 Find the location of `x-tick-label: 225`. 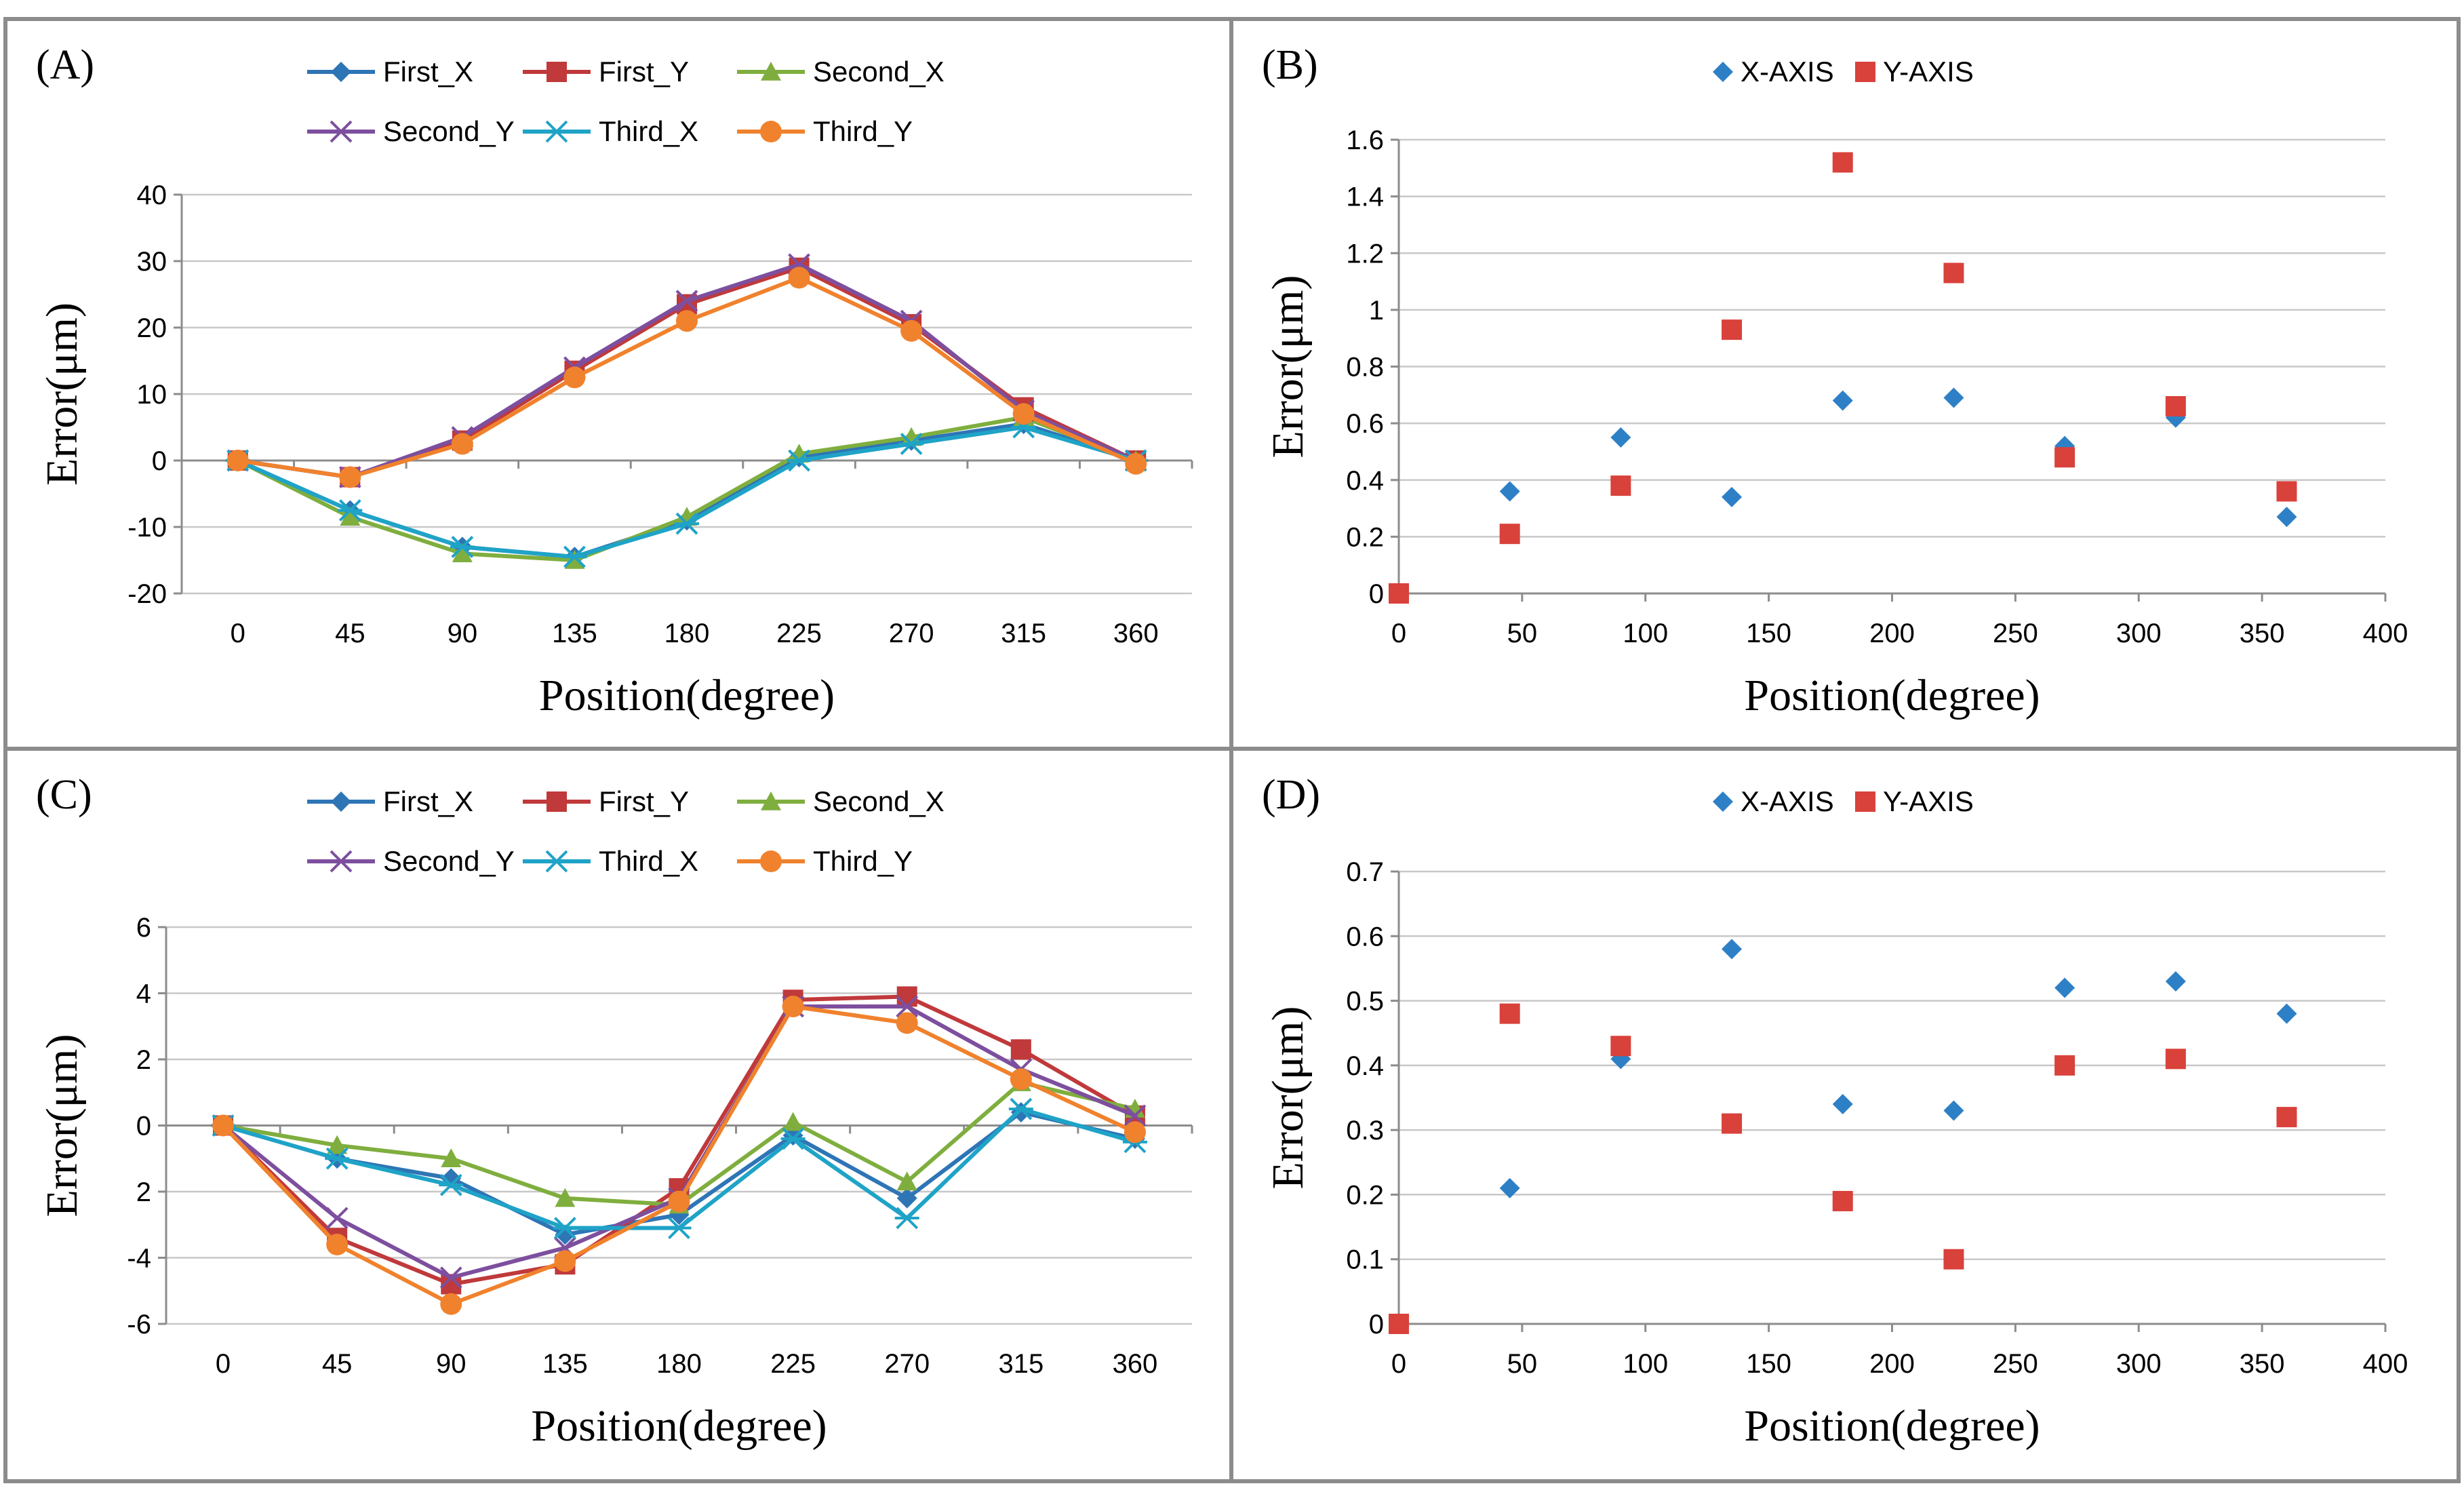

x-tick-label: 225 is located at coordinates (799, 633).